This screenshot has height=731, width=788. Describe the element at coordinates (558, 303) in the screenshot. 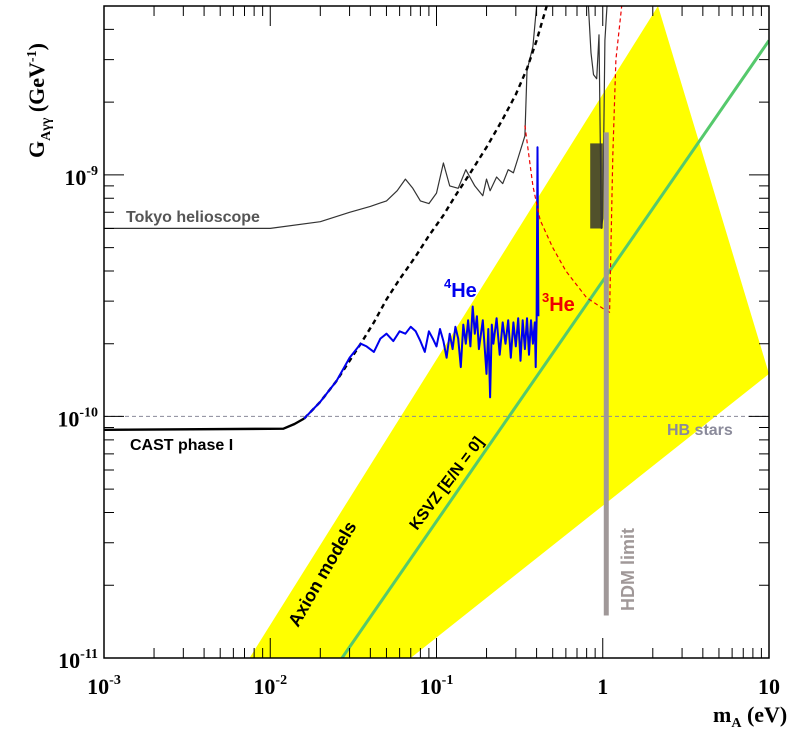

I see `he3-label: 3He` at that location.